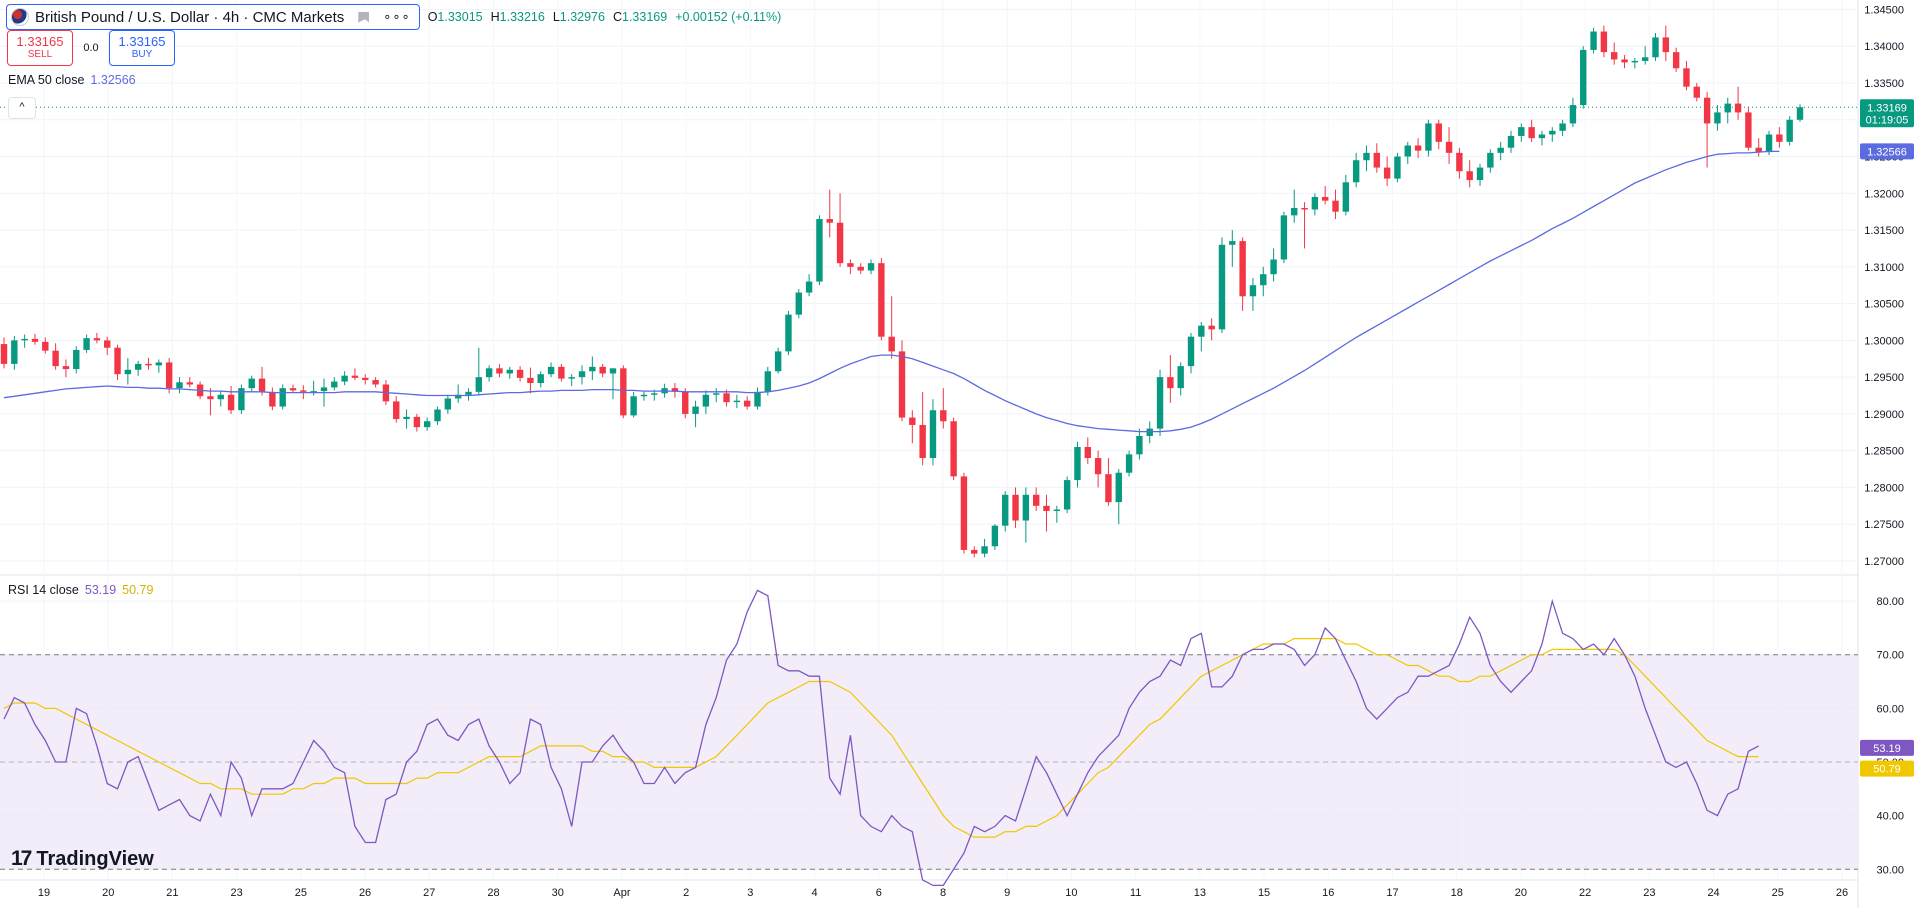 The width and height of the screenshot is (1919, 908). What do you see at coordinates (1890, 709) in the screenshot?
I see `rsi-tick-label: 60.00` at bounding box center [1890, 709].